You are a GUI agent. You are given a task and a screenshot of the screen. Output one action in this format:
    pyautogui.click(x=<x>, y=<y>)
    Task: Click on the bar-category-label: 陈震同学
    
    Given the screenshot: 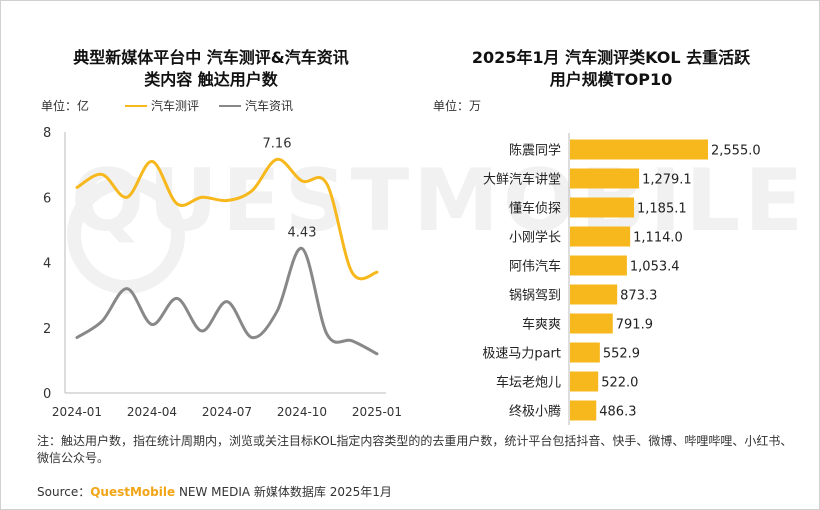 What is the action you would take?
    pyautogui.click(x=535, y=151)
    